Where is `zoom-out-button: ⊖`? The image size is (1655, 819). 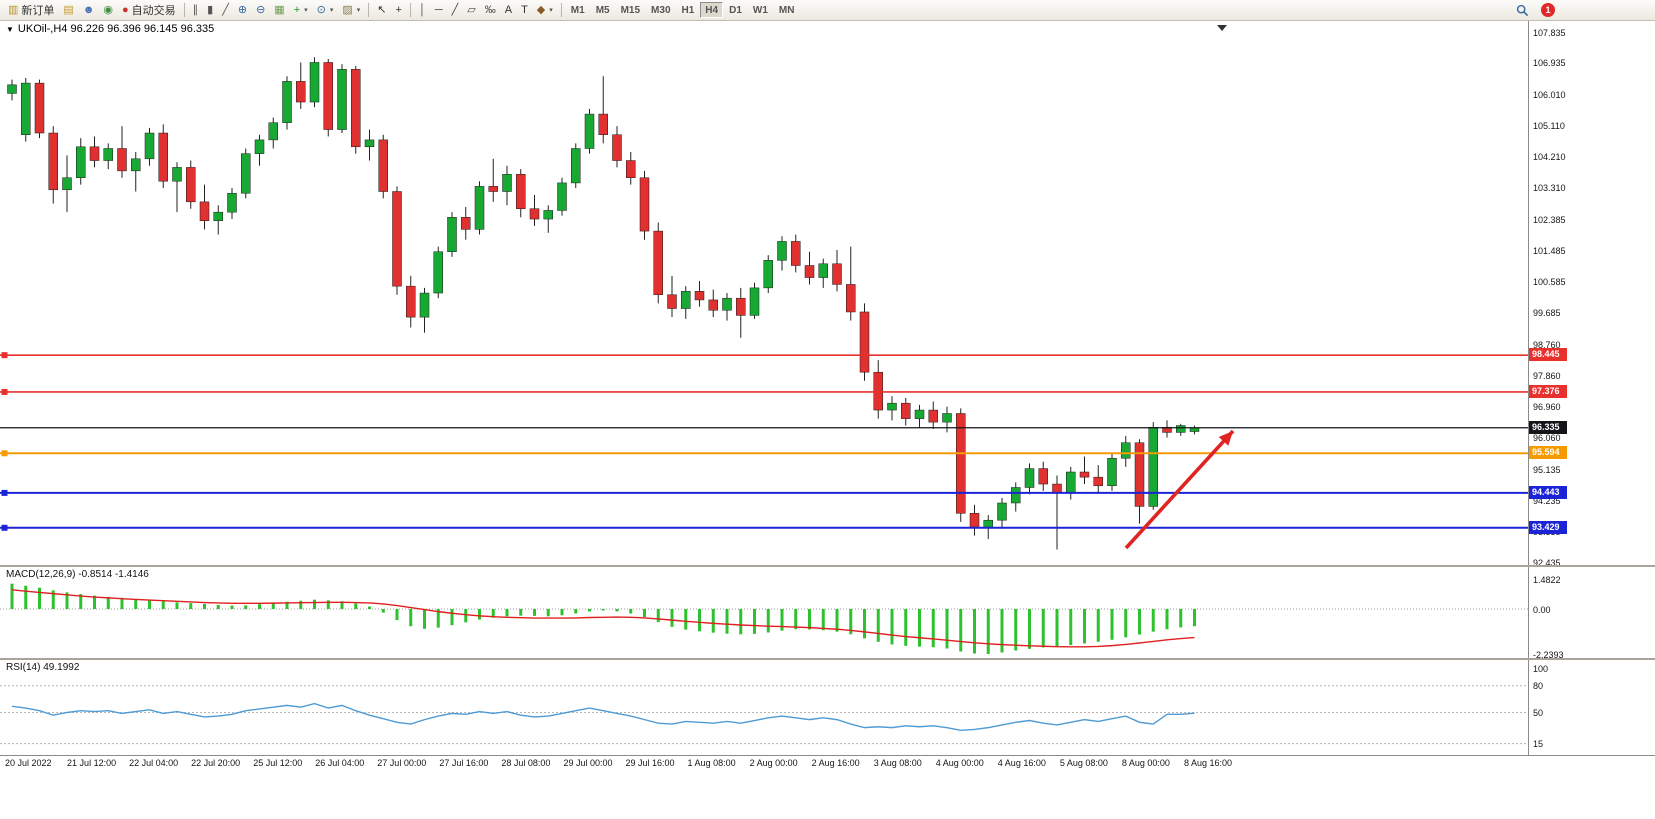 zoom-out-button: ⊖ is located at coordinates (260, 10).